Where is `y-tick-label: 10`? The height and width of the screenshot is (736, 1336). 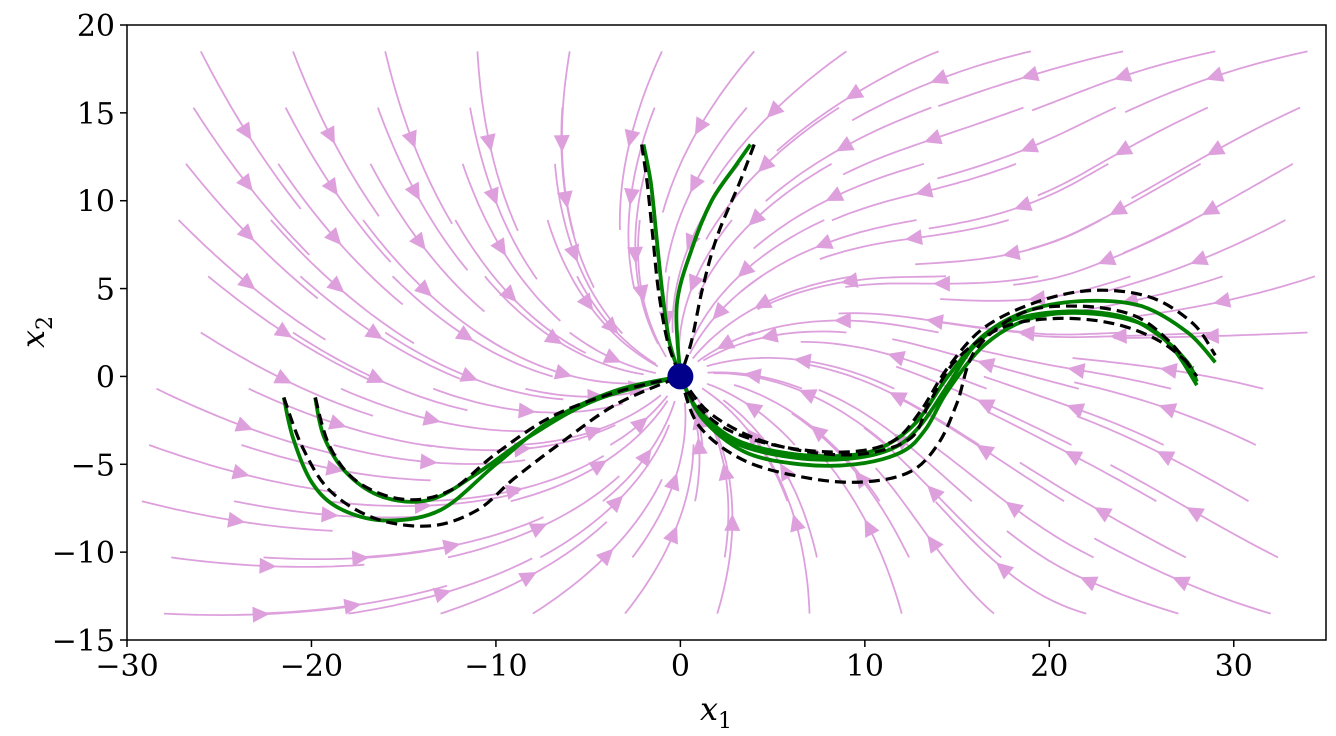 y-tick-label: 10 is located at coordinates (96, 202).